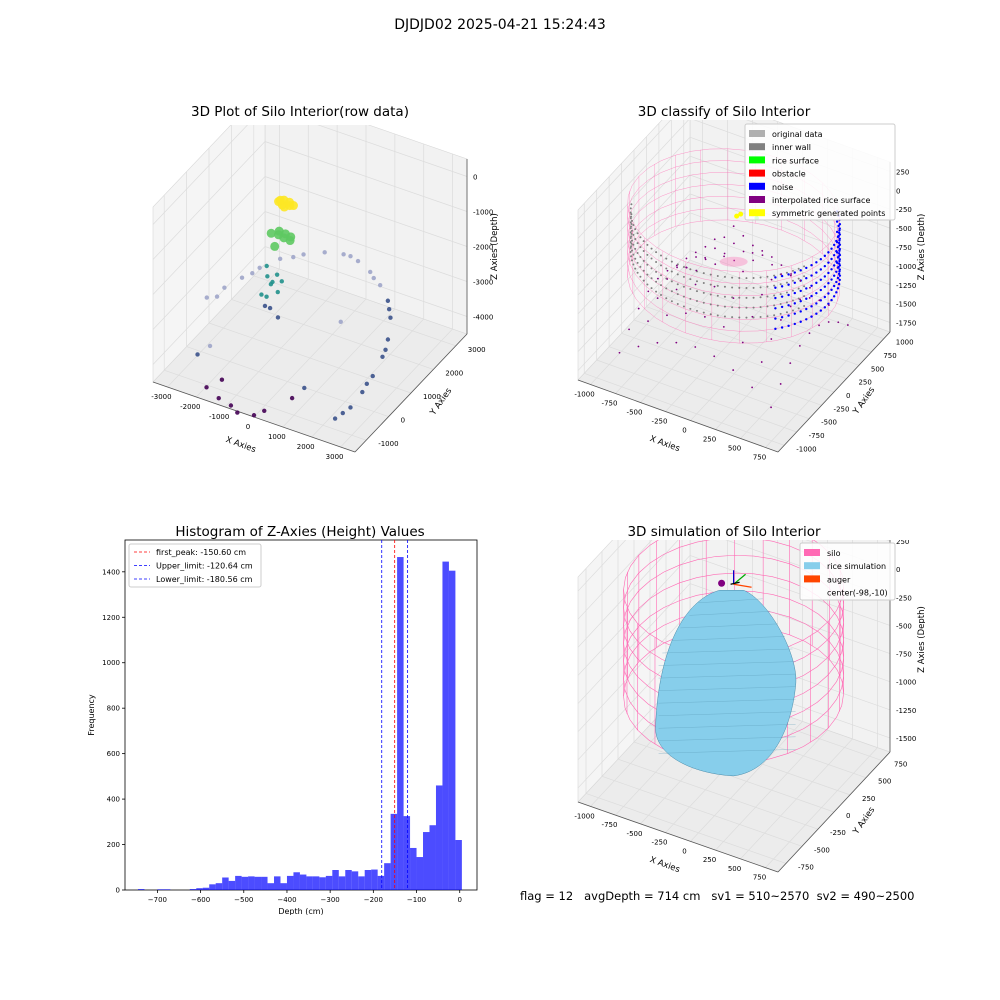  What do you see at coordinates (889, 356) in the screenshot?
I see `p2-ytick-label: 750` at bounding box center [889, 356].